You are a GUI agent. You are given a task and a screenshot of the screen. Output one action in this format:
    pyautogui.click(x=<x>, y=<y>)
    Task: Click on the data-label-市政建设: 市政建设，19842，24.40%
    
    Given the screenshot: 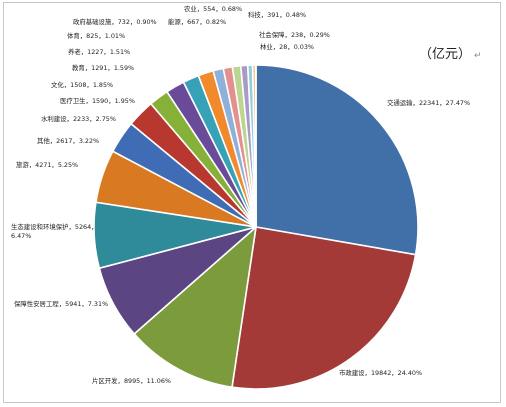 What is the action you would take?
    pyautogui.click(x=380, y=372)
    